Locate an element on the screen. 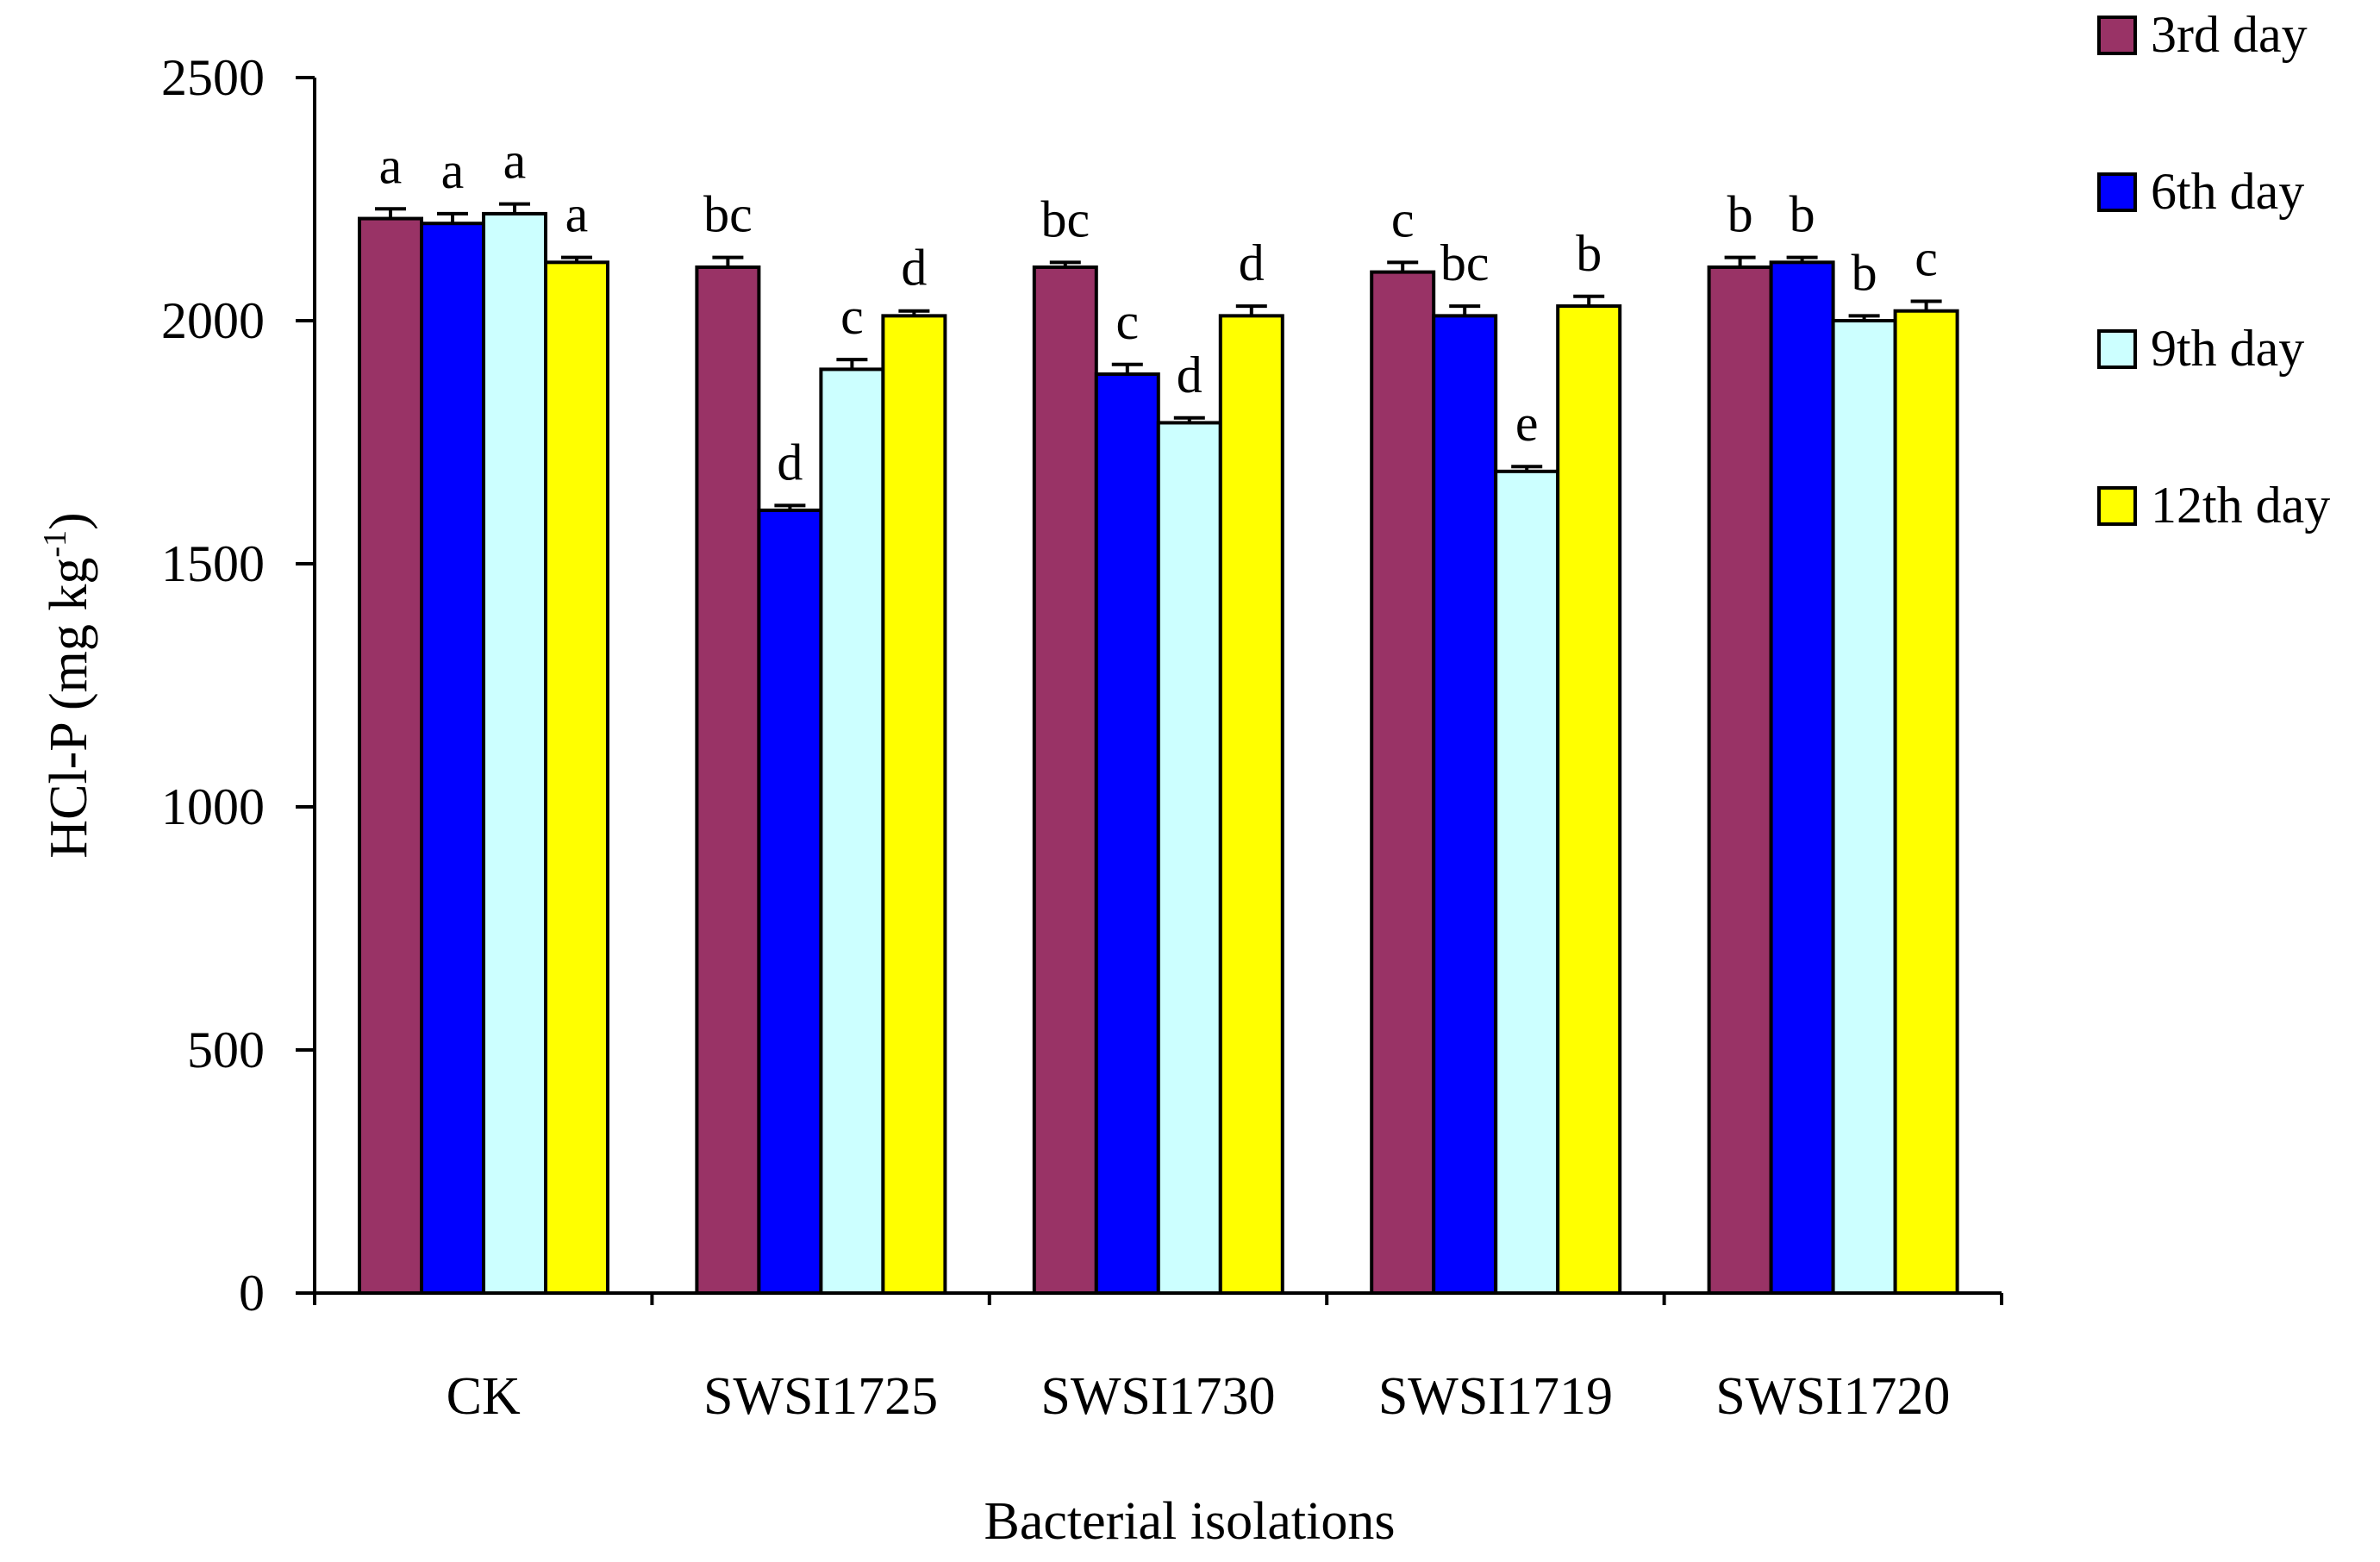  category-label: SWSI1725 is located at coordinates (821, 1396).